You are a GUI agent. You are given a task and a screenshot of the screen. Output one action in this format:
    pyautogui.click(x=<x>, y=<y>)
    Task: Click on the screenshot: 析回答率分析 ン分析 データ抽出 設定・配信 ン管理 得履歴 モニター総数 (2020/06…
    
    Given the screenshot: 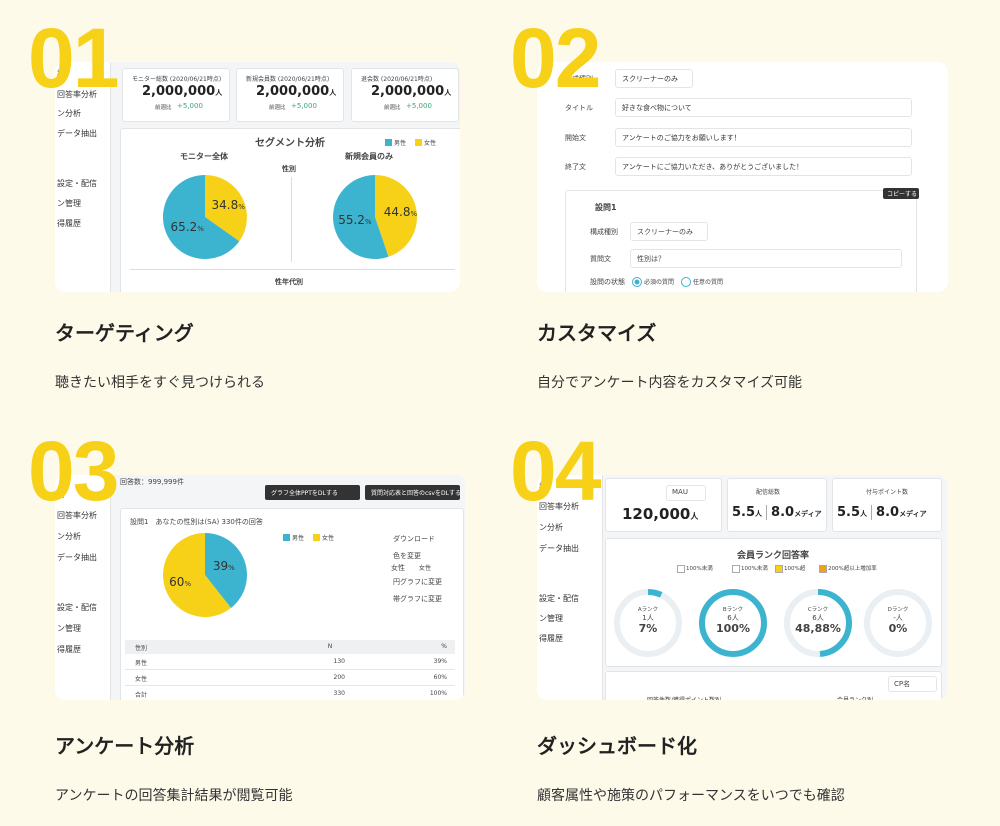 What is the action you would take?
    pyautogui.click(x=257, y=177)
    